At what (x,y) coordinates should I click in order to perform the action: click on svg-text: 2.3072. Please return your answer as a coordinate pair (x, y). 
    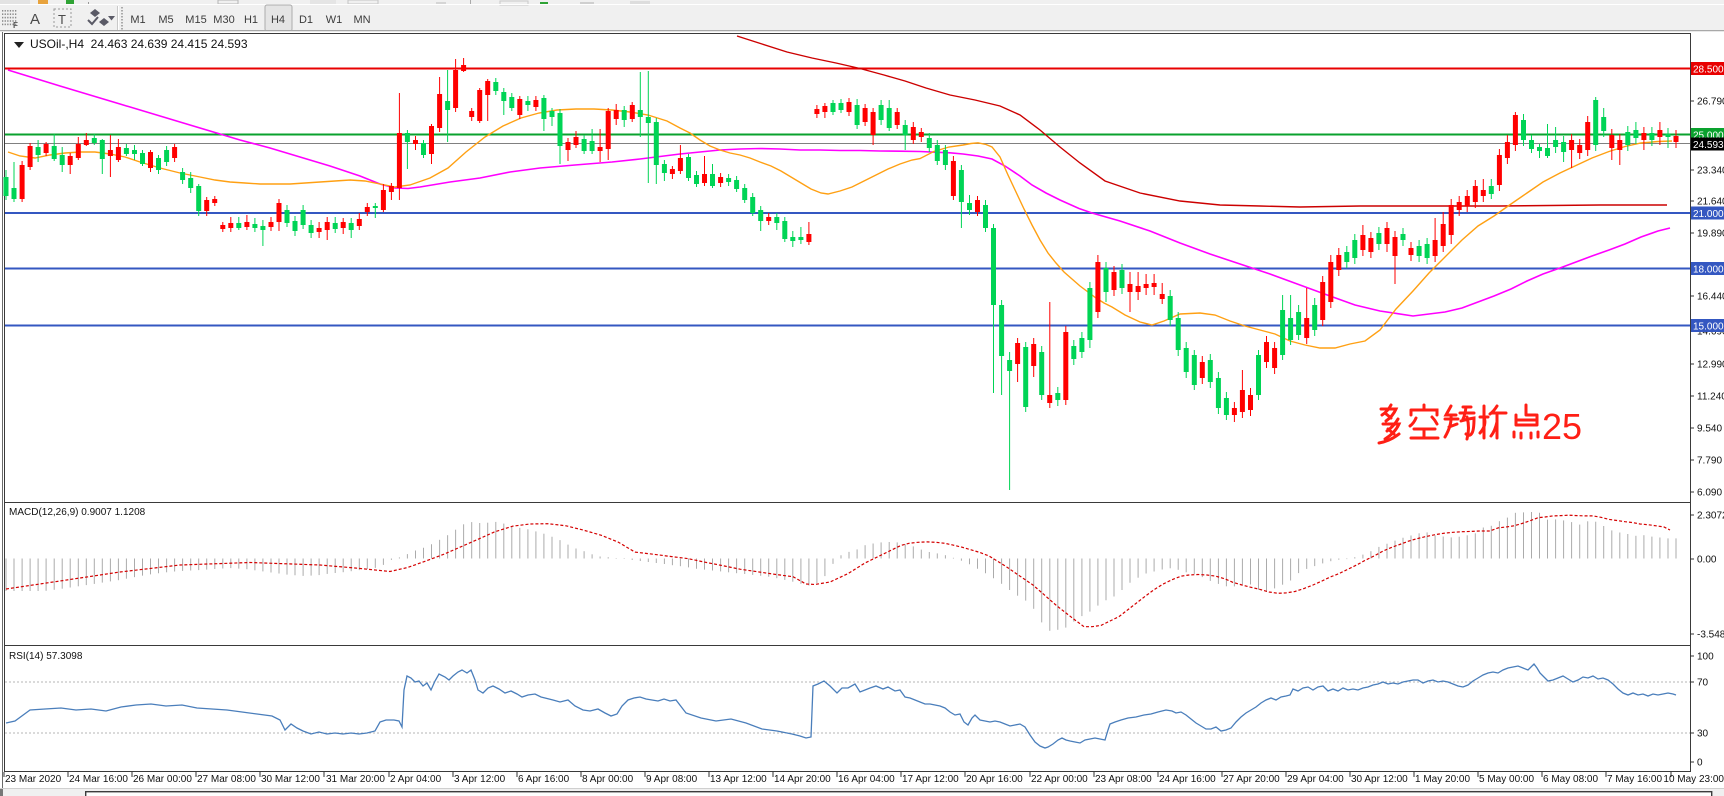
    Looking at the image, I should click on (1710, 516).